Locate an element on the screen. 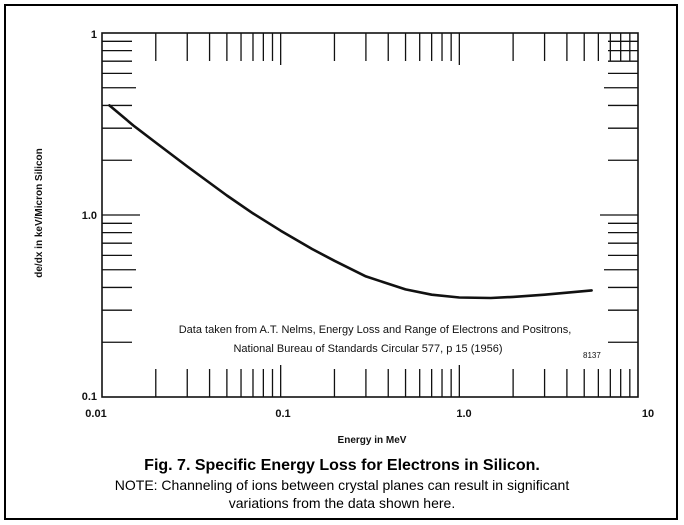  y-axis-label: de/dx in keV/Micron Silicon is located at coordinates (39, 212).